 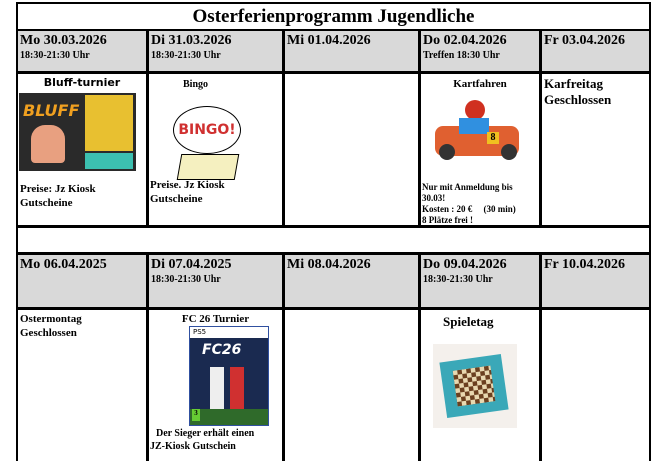 I want to click on day-header: Do 09.04.2026 18:30-21:30 Uhr, so click(x=480, y=281).